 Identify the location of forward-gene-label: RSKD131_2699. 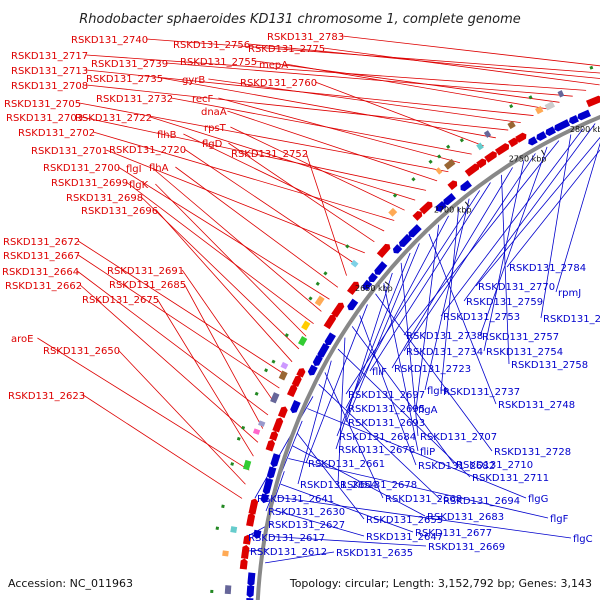
(89, 183).